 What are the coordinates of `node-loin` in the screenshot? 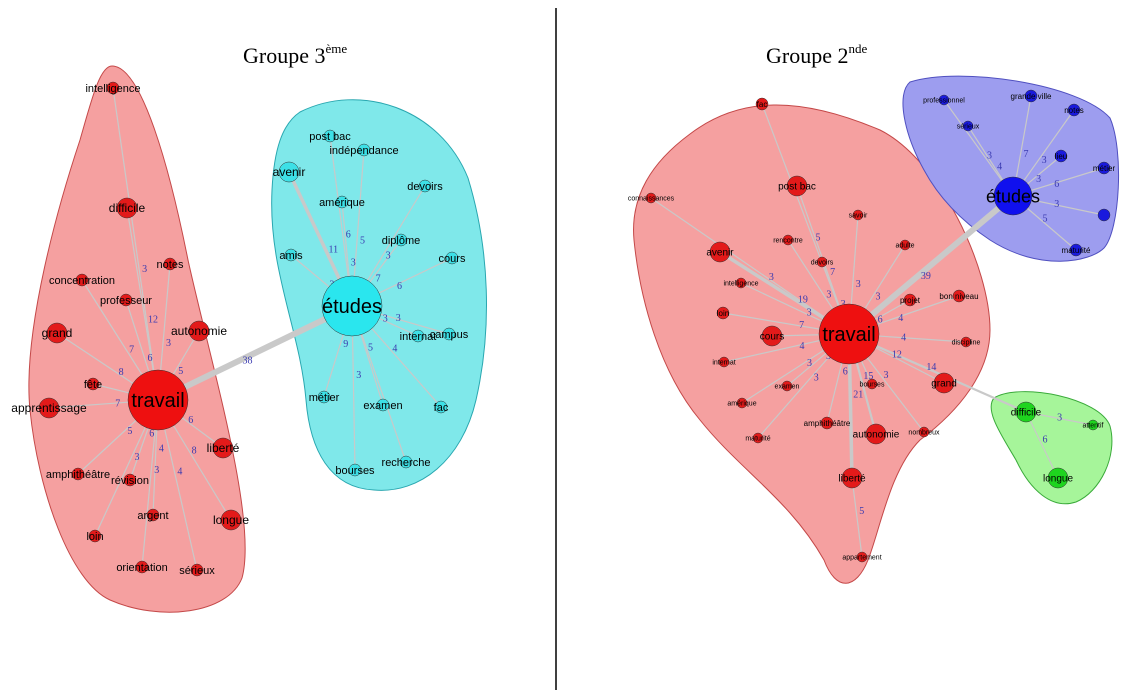 It's located at (95, 536).